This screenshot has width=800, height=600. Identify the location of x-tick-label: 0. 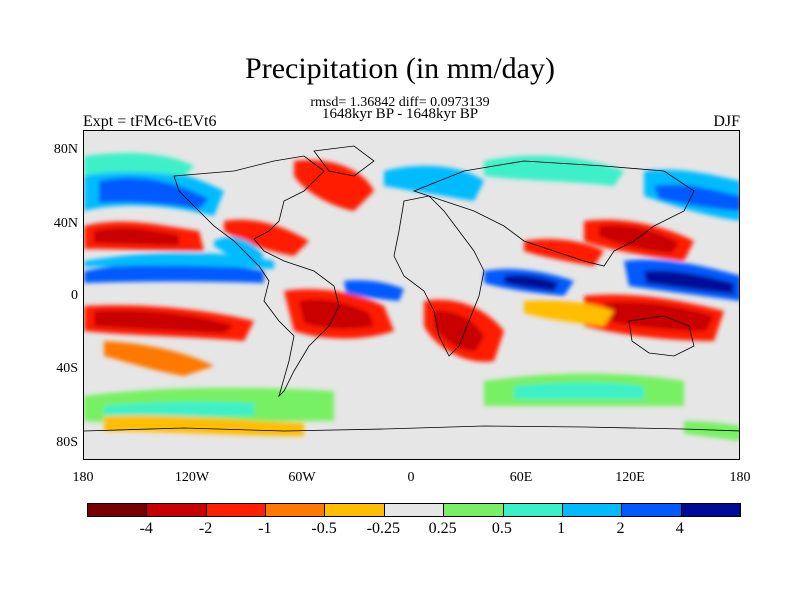
(411, 477).